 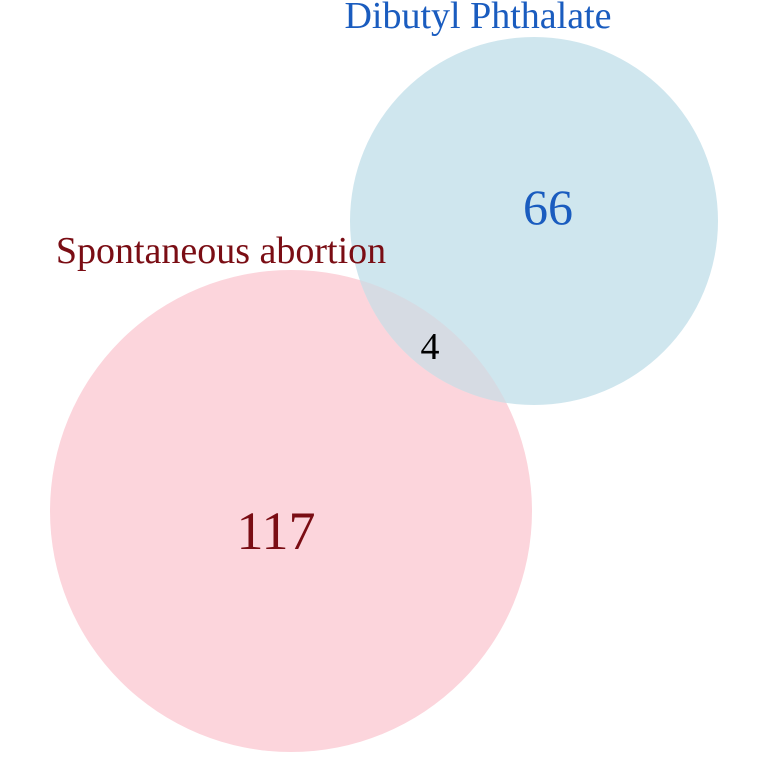 What do you see at coordinates (276, 531) in the screenshot?
I see `set-a-only-count: 117` at bounding box center [276, 531].